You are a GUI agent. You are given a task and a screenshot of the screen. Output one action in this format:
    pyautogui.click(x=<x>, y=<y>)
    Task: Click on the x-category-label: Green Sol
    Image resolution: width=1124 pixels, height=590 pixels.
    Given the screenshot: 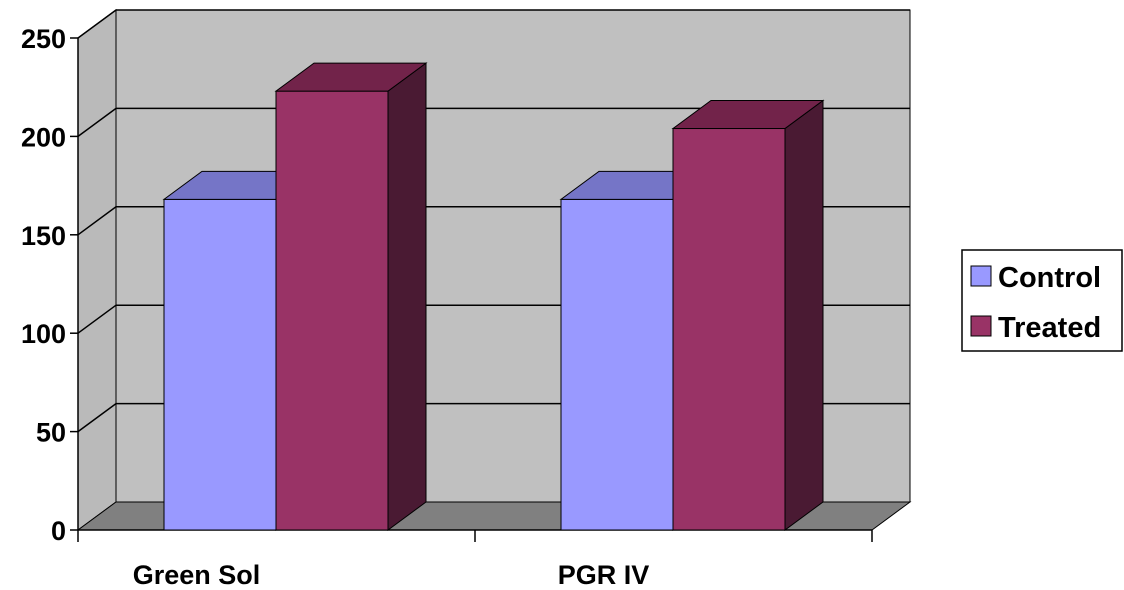 What is the action you would take?
    pyautogui.click(x=197, y=575)
    